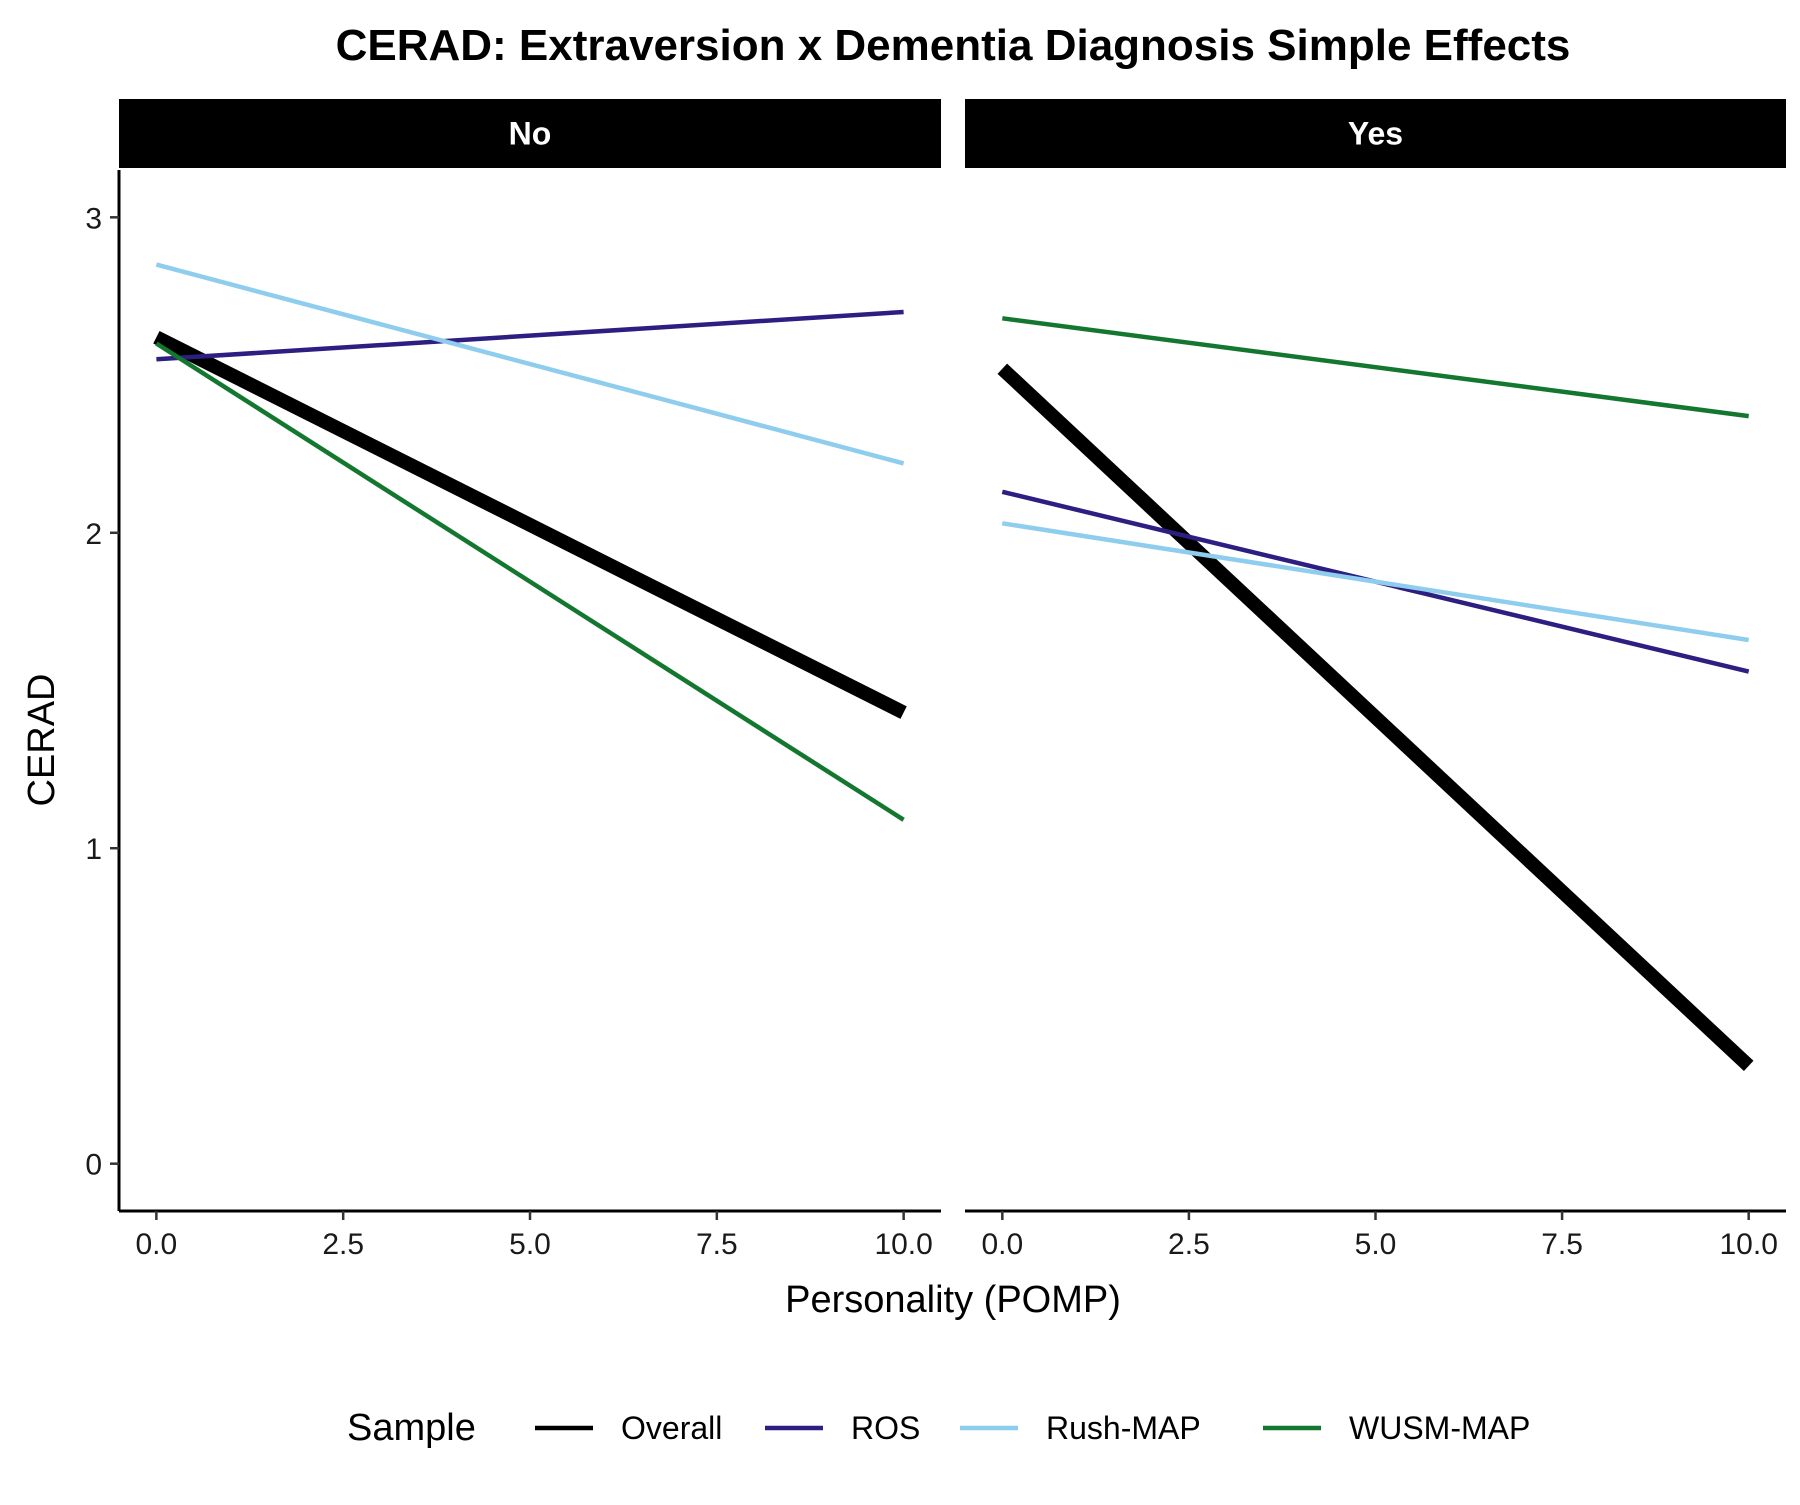 This screenshot has height=1505, width=1800. I want to click on series-line-no-overall, so click(530, 524).